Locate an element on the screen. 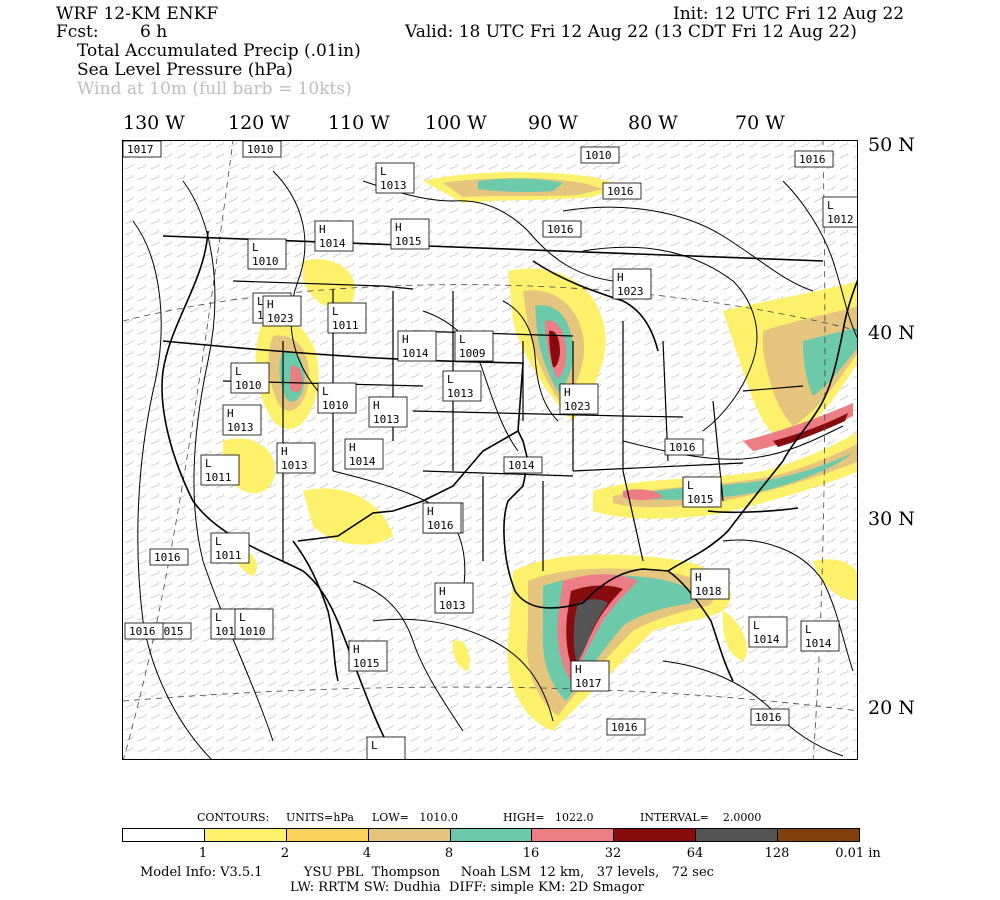 Image resolution: width=1000 pixels, height=900 pixels. contours-label: CONTOURS: is located at coordinates (233, 817).